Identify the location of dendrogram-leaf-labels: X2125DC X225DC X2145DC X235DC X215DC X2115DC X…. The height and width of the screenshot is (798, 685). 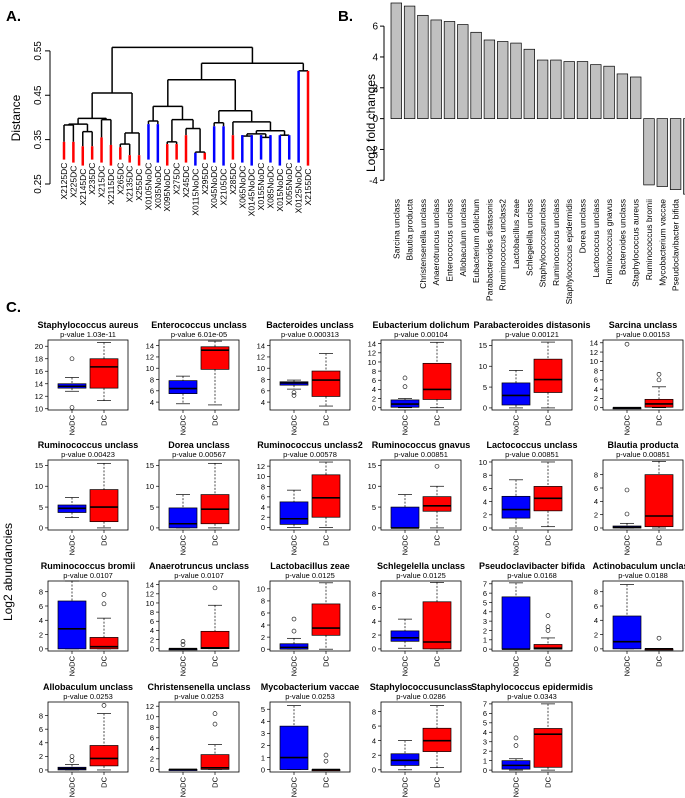
(186, 190).